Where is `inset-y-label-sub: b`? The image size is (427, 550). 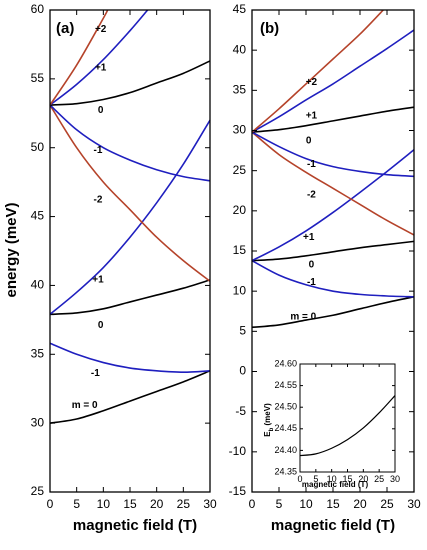
inset-y-label-sub: b is located at coordinates (272, 429).